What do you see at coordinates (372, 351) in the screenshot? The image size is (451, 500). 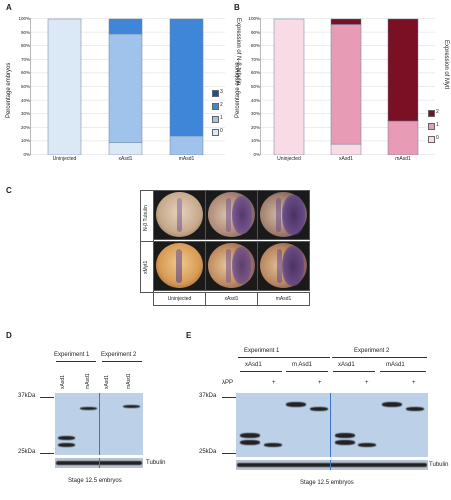 I see `panel-e-exp2: Experiment 2` at bounding box center [372, 351].